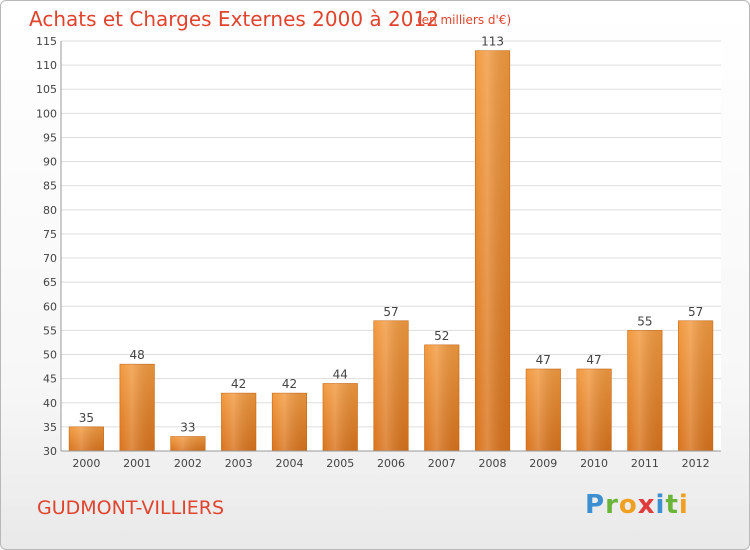 The height and width of the screenshot is (550, 750). I want to click on x-tick-label: 2009, so click(543, 463).